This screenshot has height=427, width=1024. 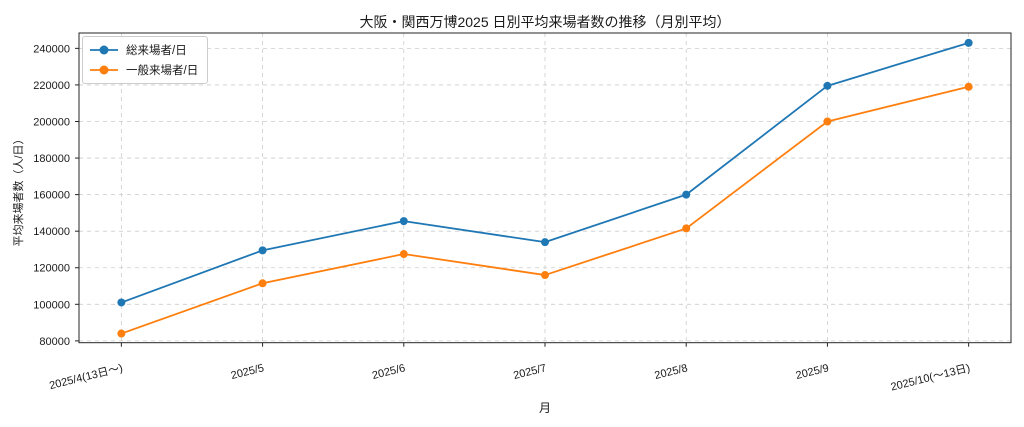 What do you see at coordinates (54, 342) in the screenshot?
I see `y-tick-label: 80000` at bounding box center [54, 342].